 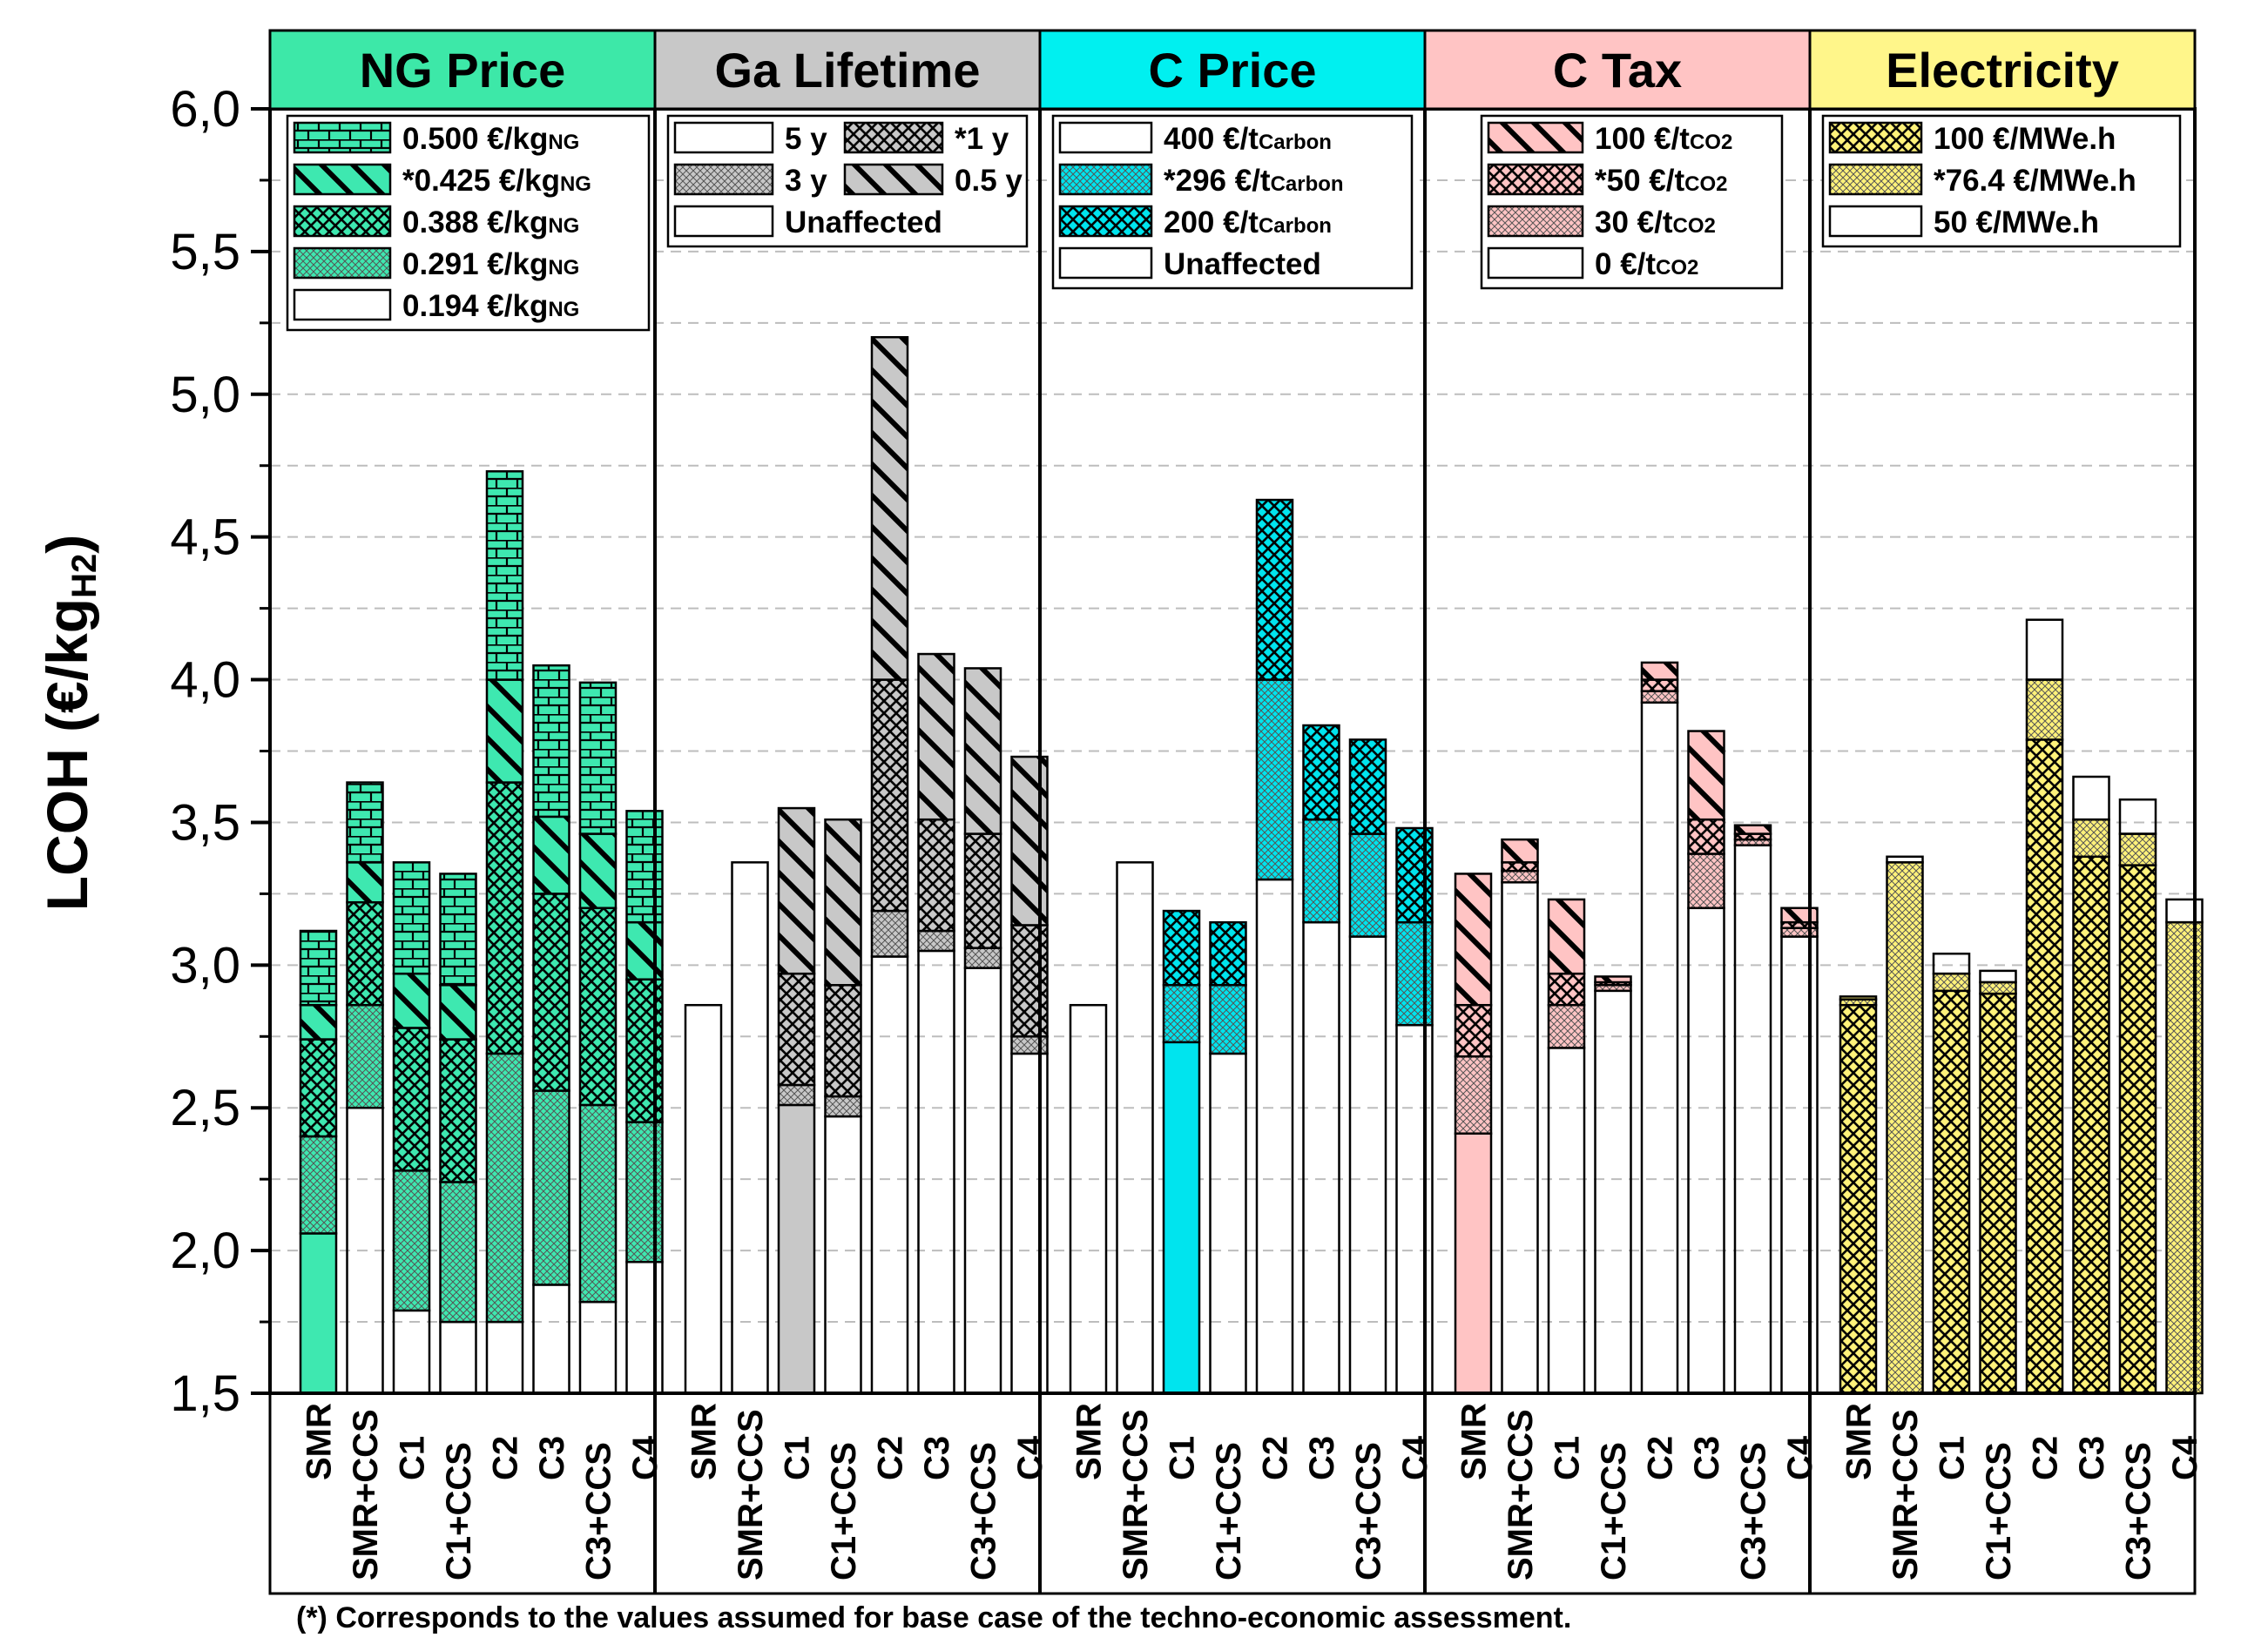 What do you see at coordinates (1646, 264) in the screenshot?
I see `legend-label: 0 €/tCO2` at bounding box center [1646, 264].